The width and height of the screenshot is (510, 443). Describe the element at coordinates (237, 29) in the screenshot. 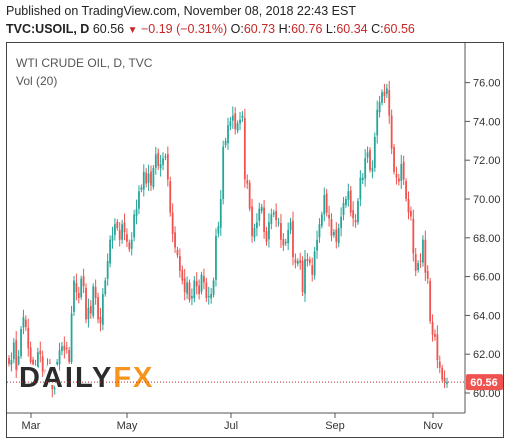

I see `open-label: O:` at that location.